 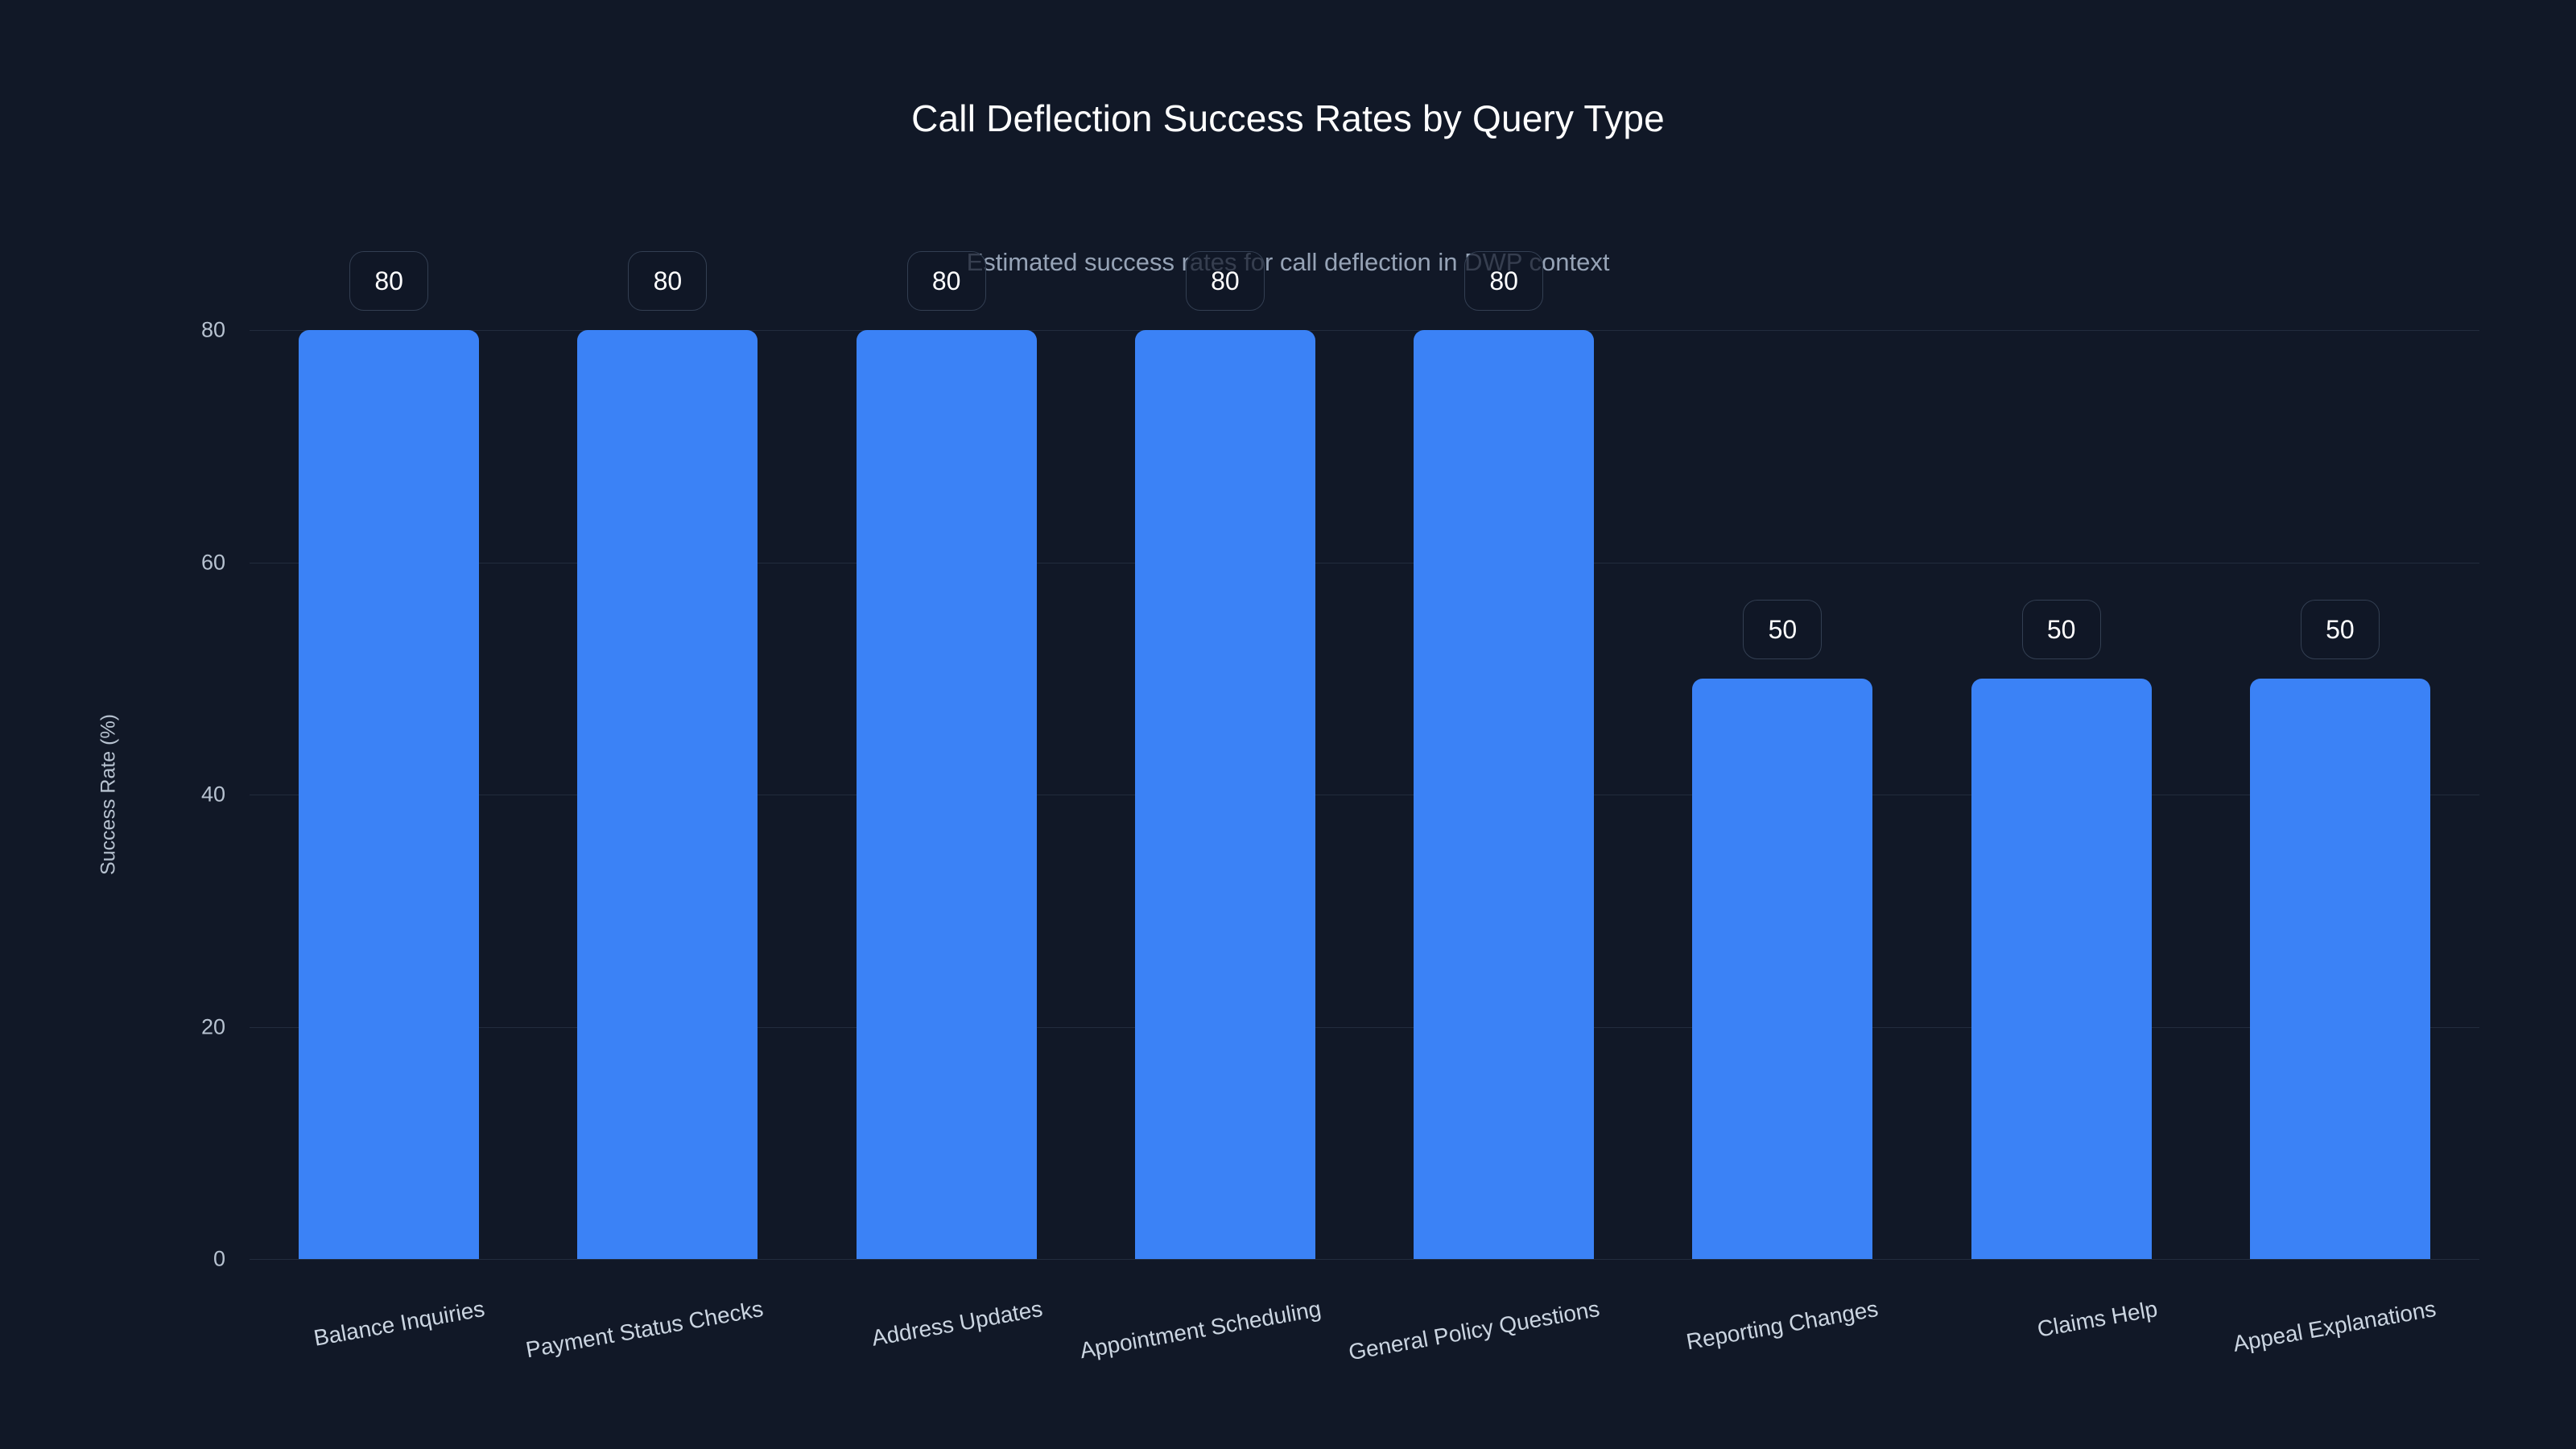 I want to click on x-axis-tick-label: General Policy Questions, so click(x=1474, y=1330).